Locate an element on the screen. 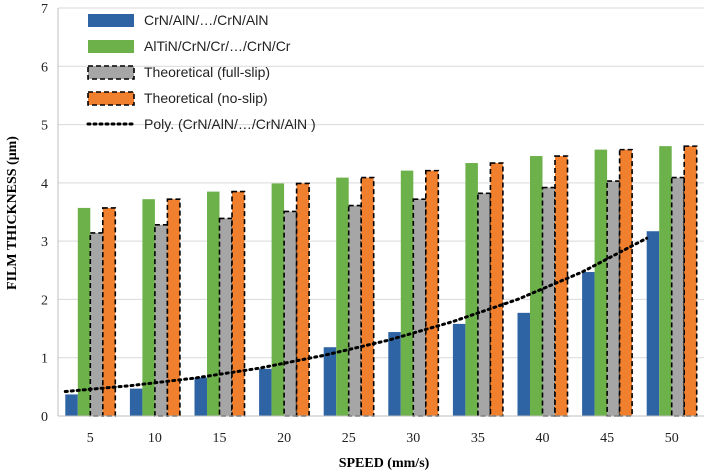  legend-label-1: CrN/AlN/…/CrN/AlN is located at coordinates (206, 20).